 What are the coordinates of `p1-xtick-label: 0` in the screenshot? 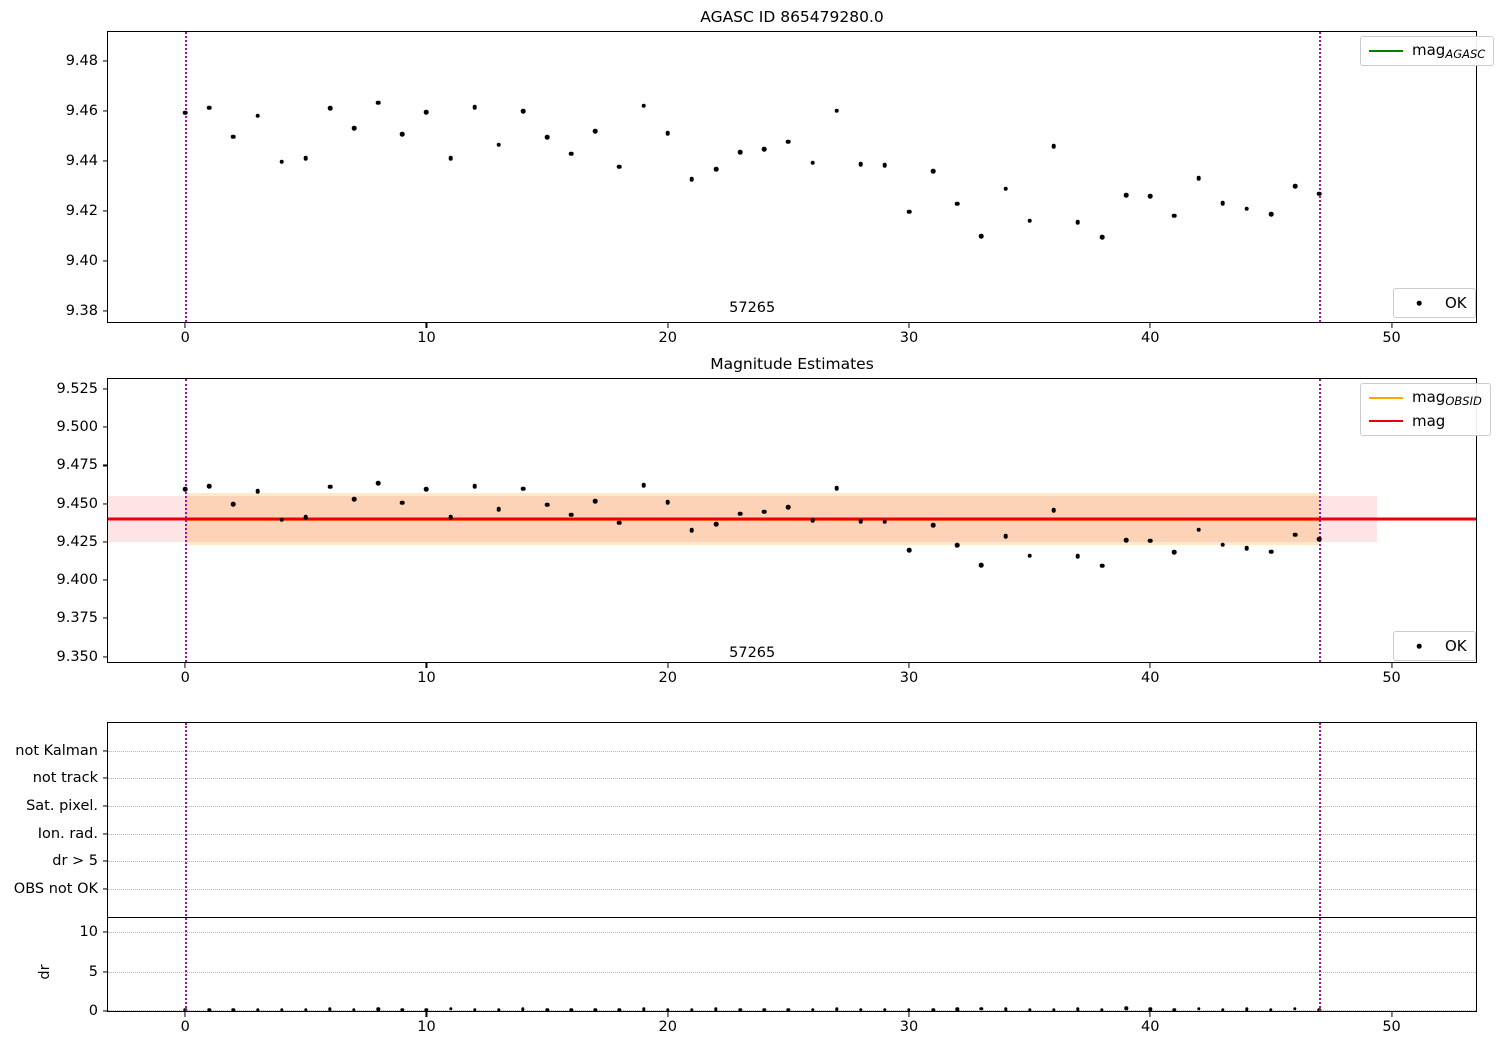 It's located at (185, 338).